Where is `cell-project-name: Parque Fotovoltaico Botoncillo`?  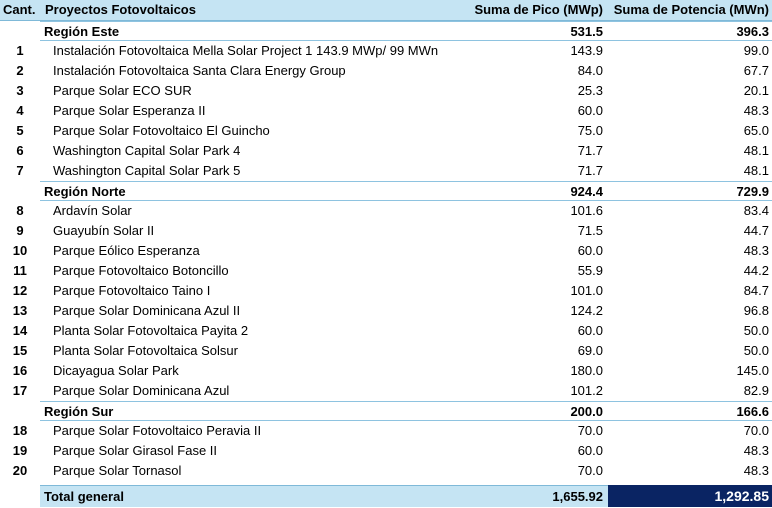
cell-project-name: Parque Fotovoltaico Botoncillo is located at coordinates (141, 270).